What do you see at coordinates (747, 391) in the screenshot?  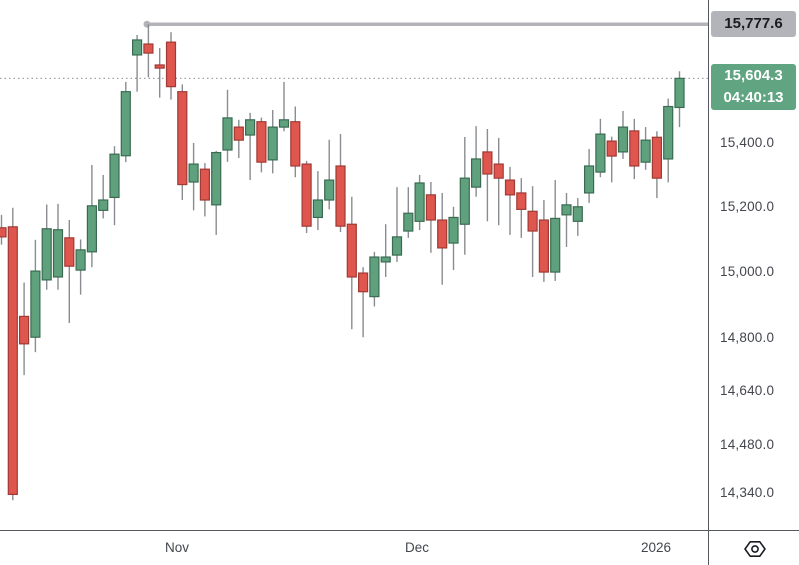 I see `price-tick-label: 14,640.0` at bounding box center [747, 391].